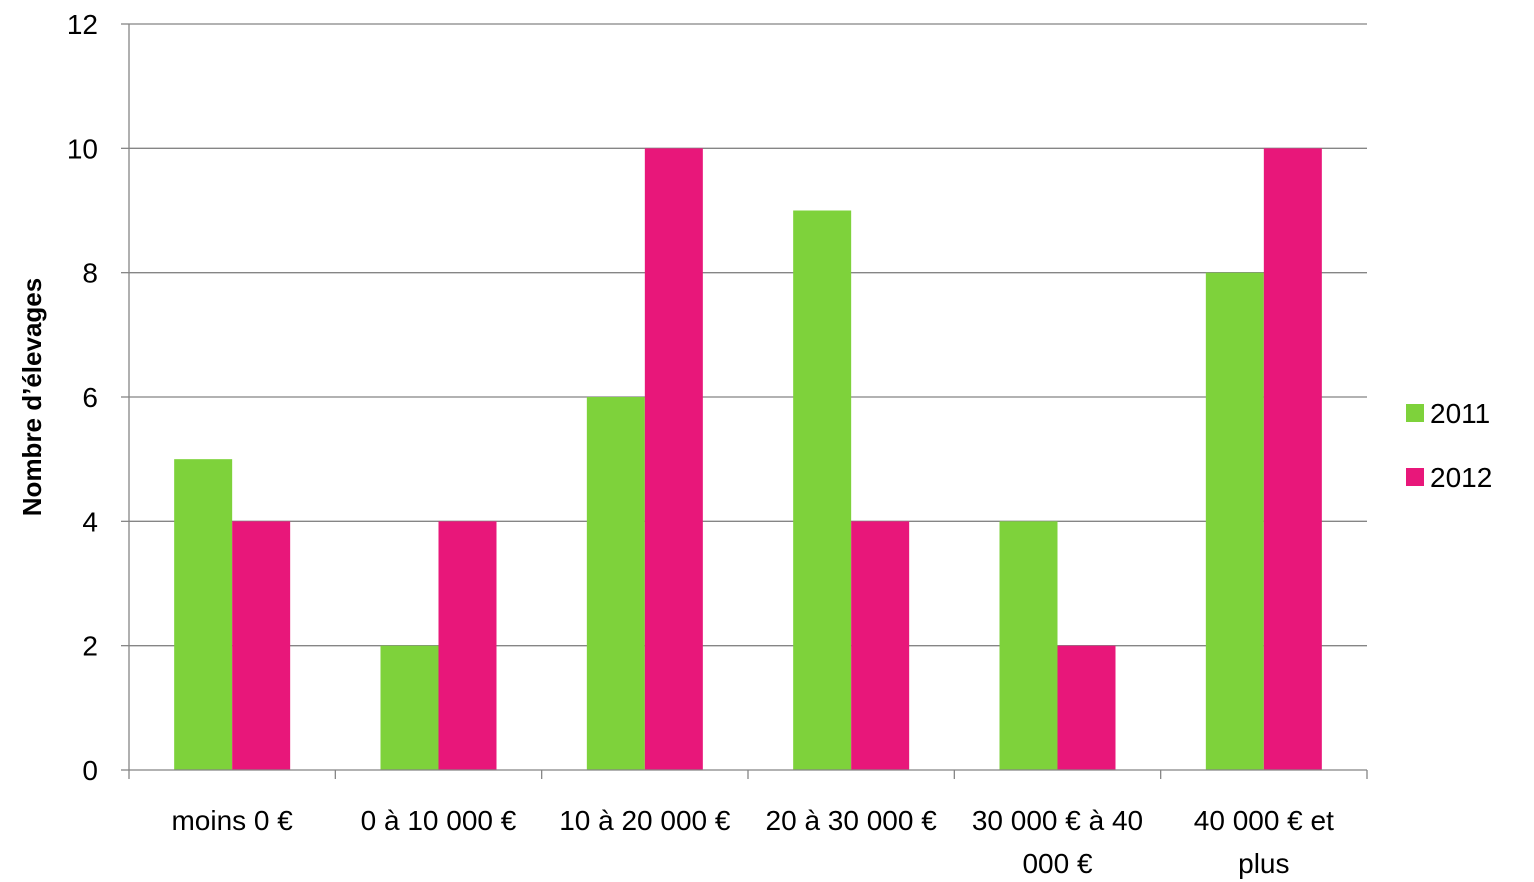 Image resolution: width=1534 pixels, height=882 pixels. What do you see at coordinates (90, 397) in the screenshot?
I see `y-tick-label: 6` at bounding box center [90, 397].